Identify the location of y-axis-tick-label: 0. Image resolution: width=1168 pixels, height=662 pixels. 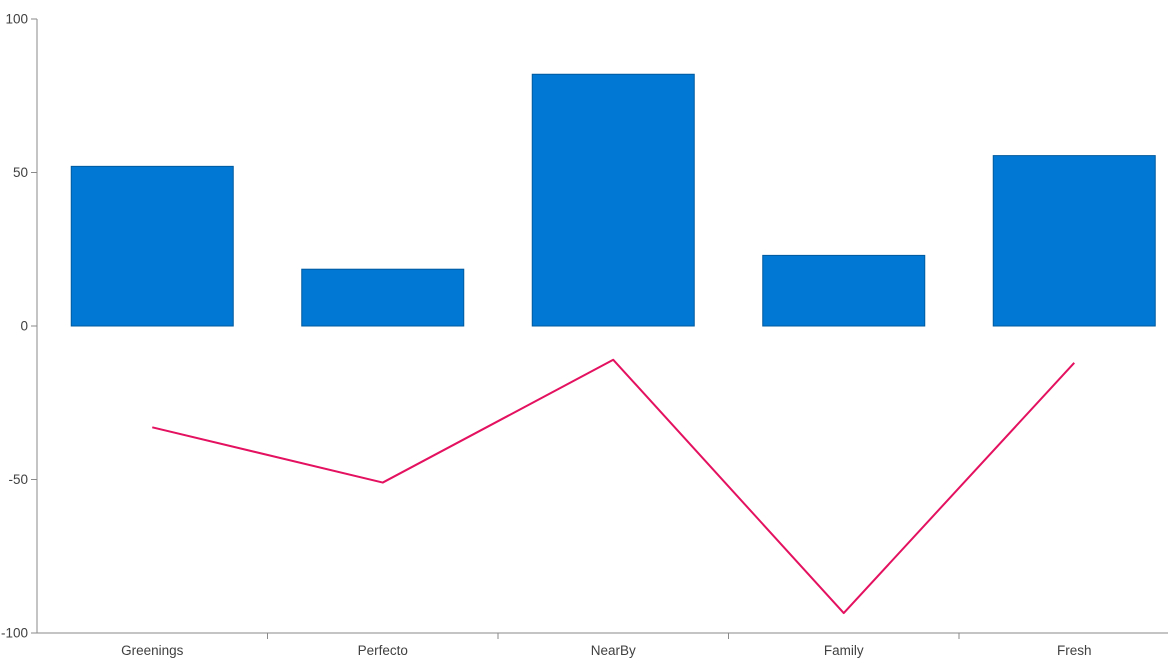
(24, 326).